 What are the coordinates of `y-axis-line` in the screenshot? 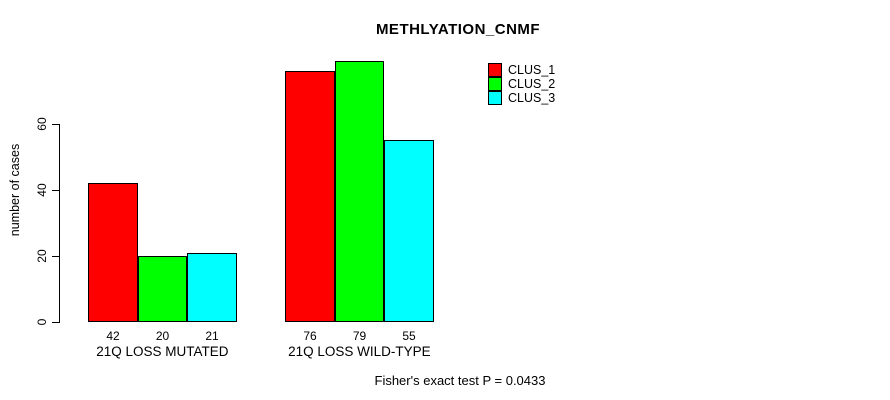 It's located at (59, 223).